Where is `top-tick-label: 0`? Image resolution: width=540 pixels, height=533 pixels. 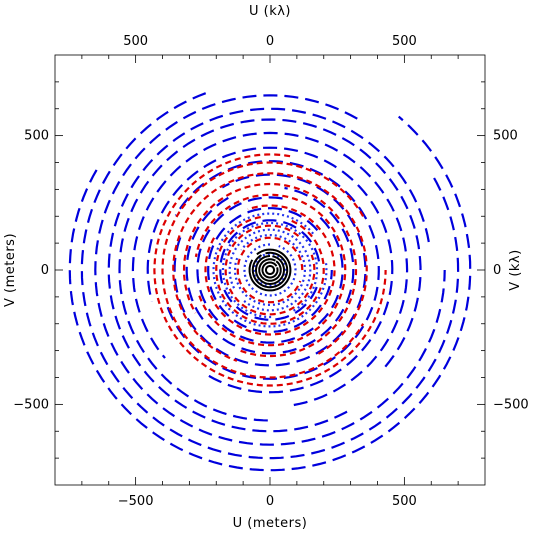
top-tick-label: 0 is located at coordinates (270, 41).